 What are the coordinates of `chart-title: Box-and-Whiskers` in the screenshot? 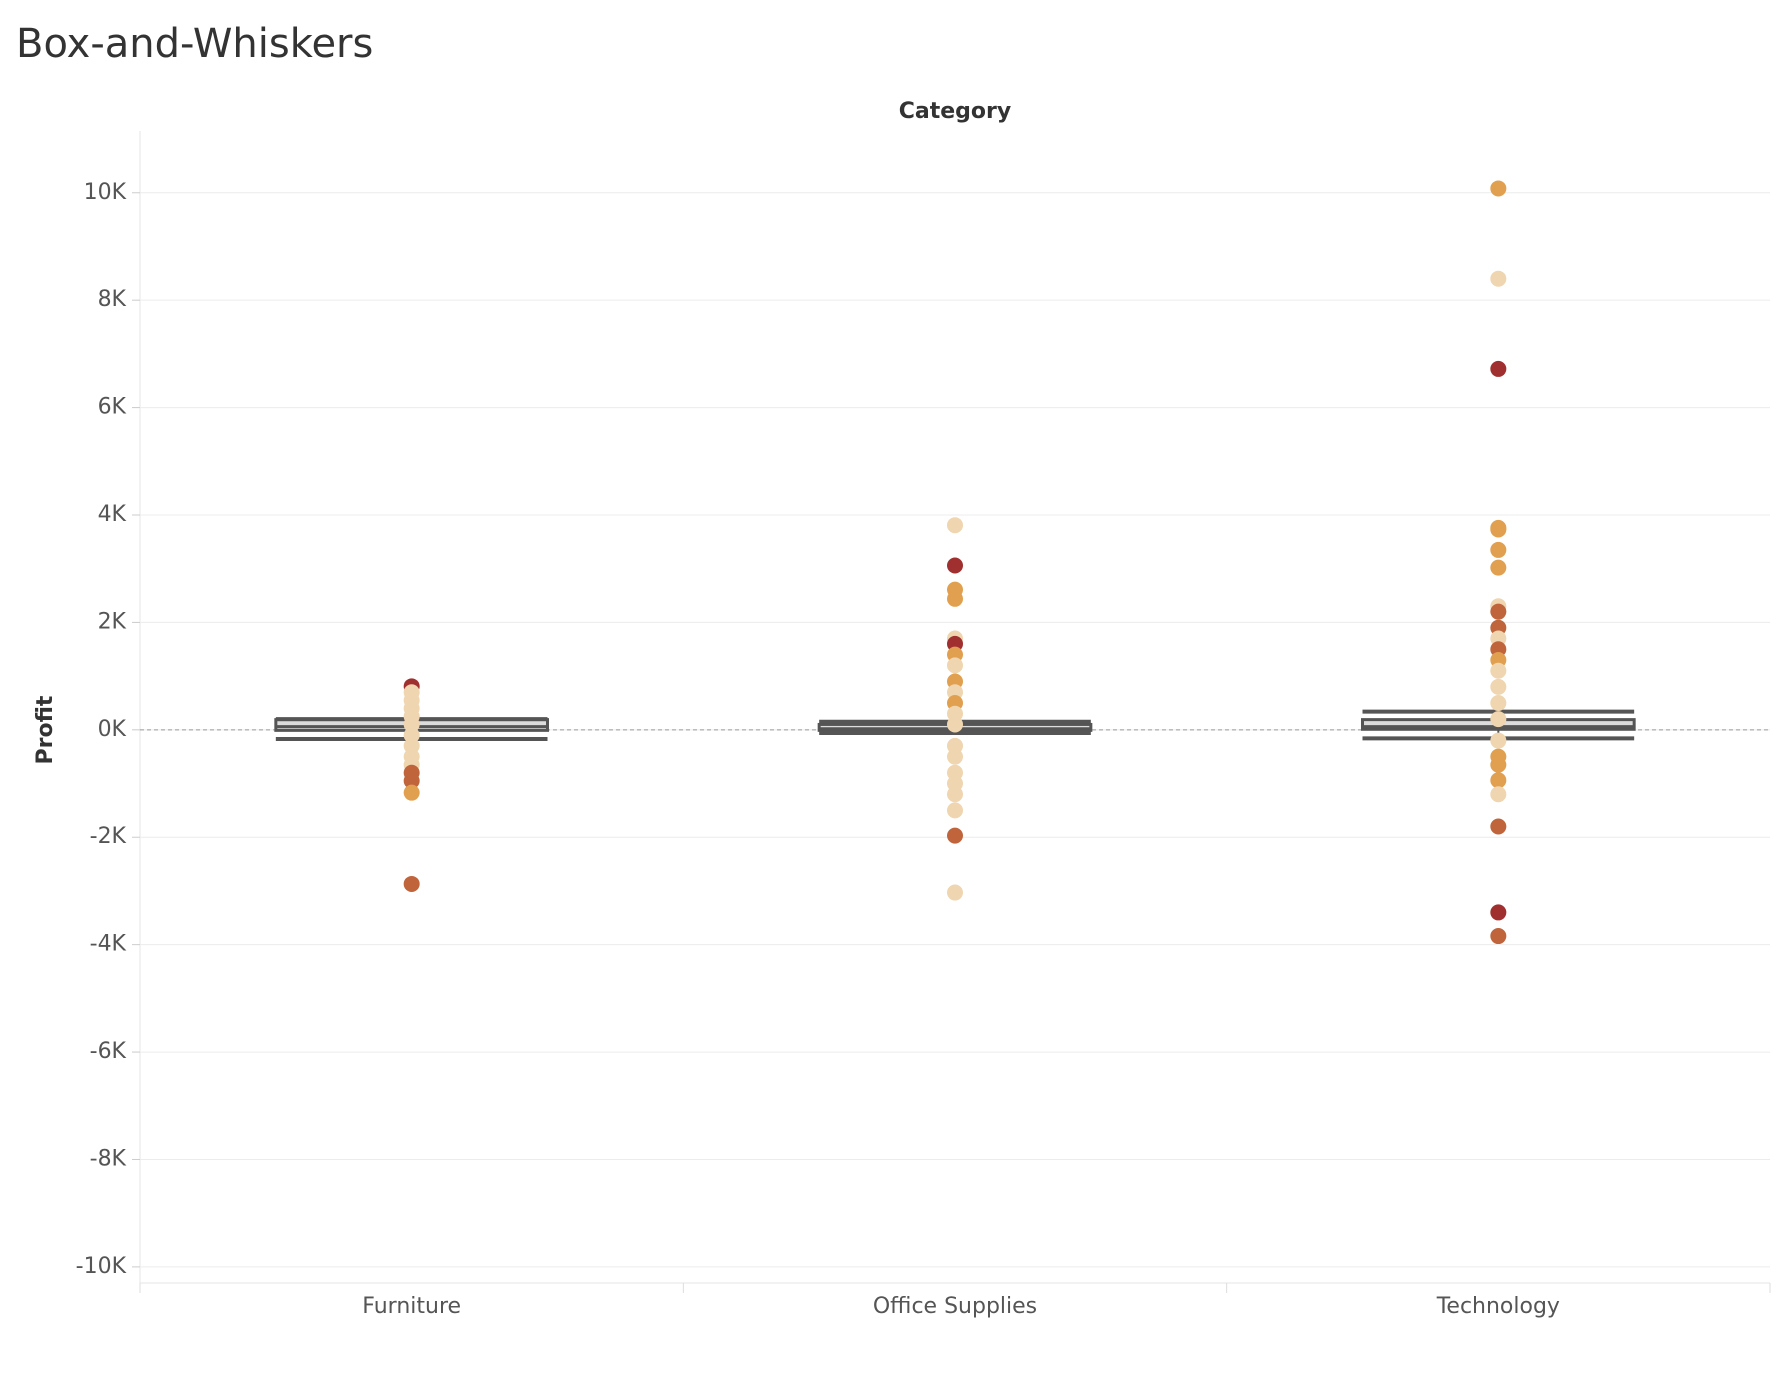 It's located at (194, 44).